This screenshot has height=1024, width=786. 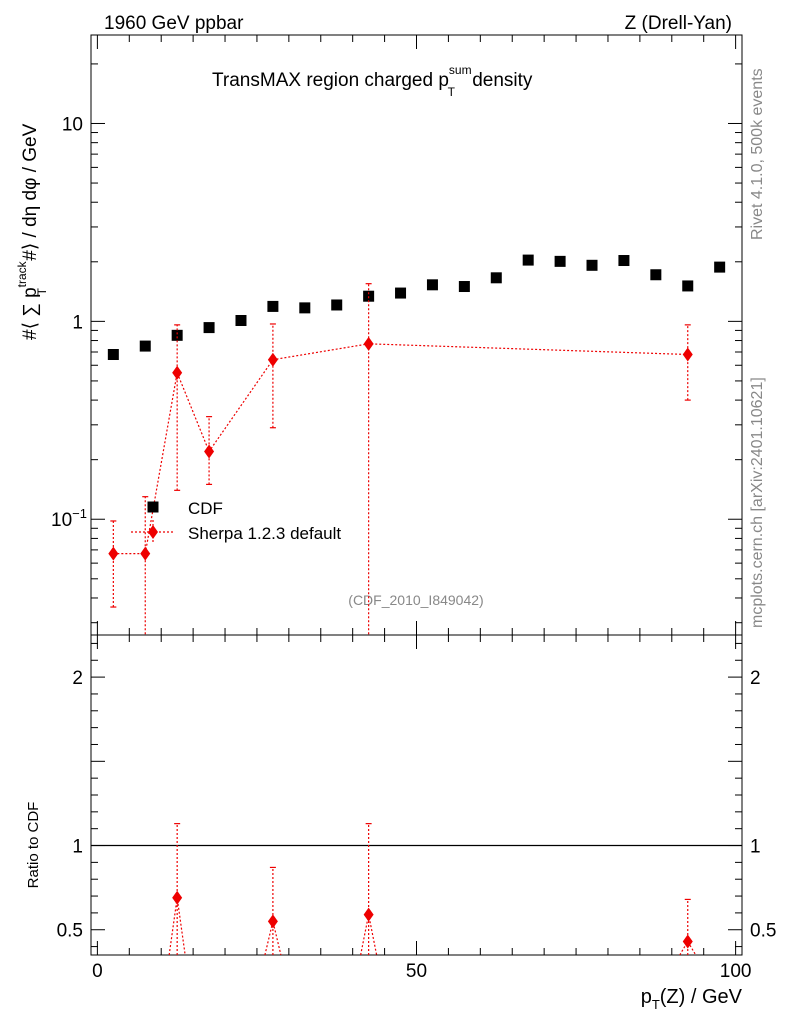 I want to click on x-tick-label: 100, so click(x=736, y=971).